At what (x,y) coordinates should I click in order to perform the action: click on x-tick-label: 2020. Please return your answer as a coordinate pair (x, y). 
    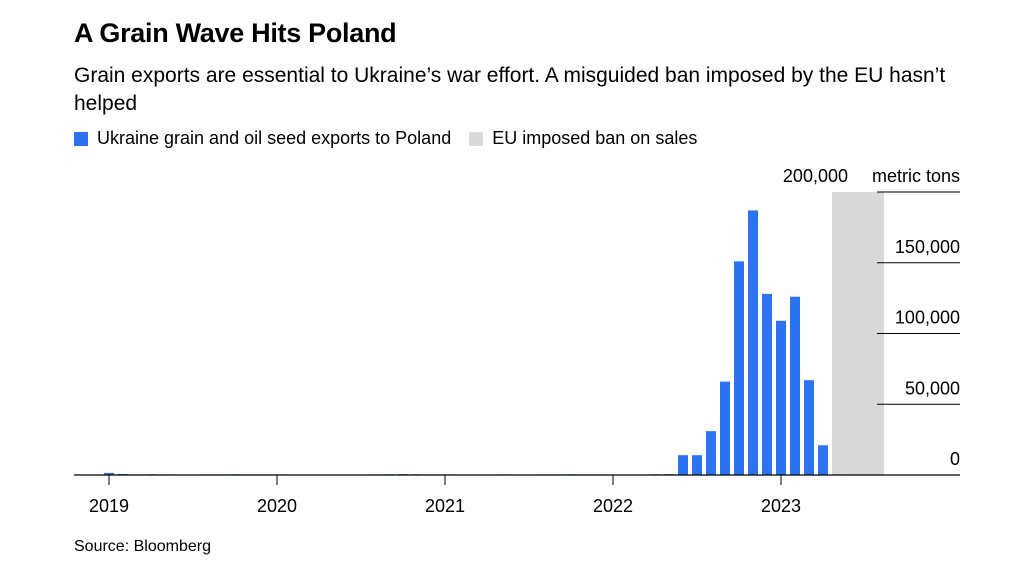
    Looking at the image, I should click on (277, 506).